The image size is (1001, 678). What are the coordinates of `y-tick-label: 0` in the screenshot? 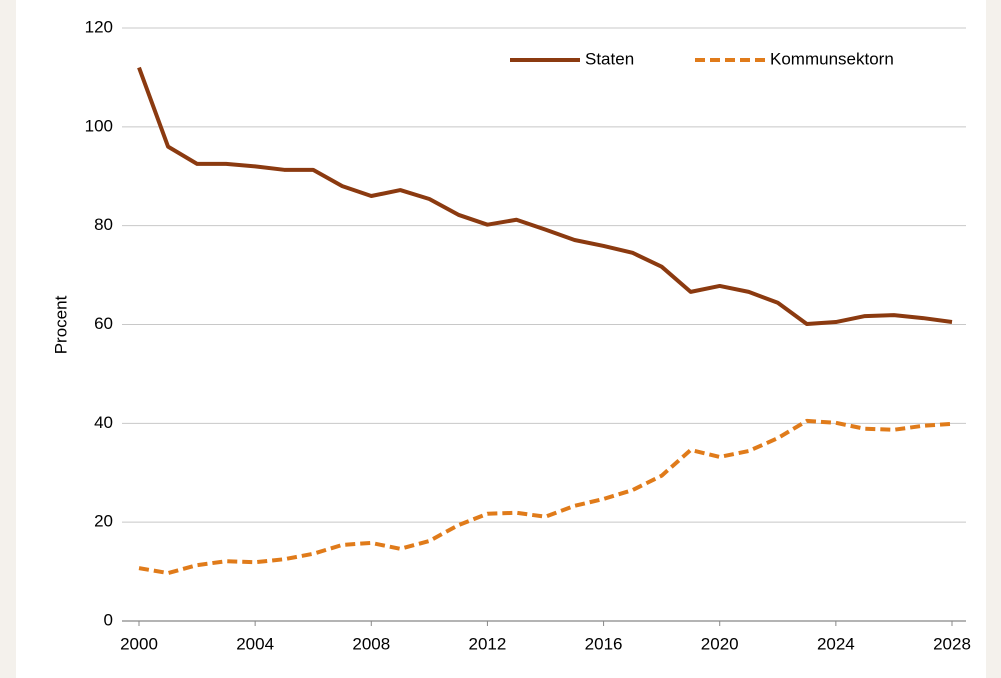 It's located at (108, 619).